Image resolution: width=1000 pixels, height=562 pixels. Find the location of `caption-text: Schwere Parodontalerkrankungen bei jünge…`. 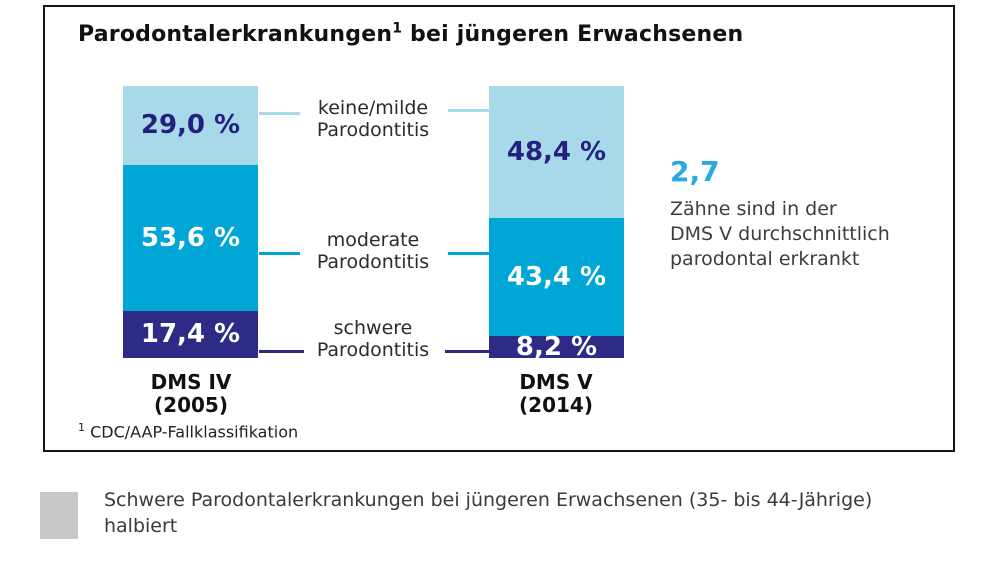

caption-text: Schwere Parodontalerkrankungen bei jünge… is located at coordinates (488, 513).